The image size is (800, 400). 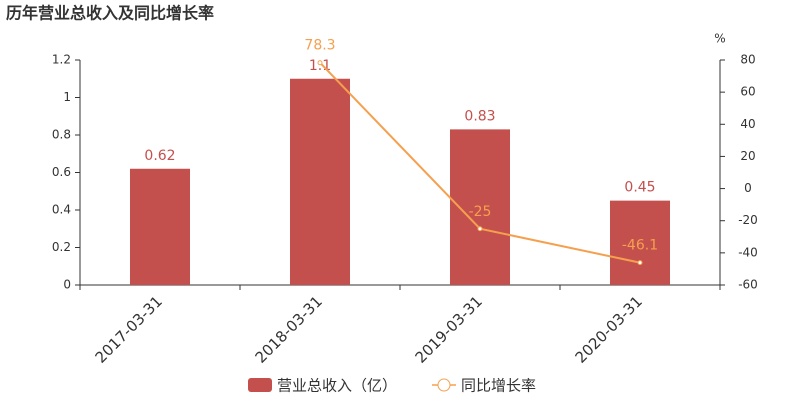 I want to click on y-tick-label: 0.4, so click(x=61, y=210).